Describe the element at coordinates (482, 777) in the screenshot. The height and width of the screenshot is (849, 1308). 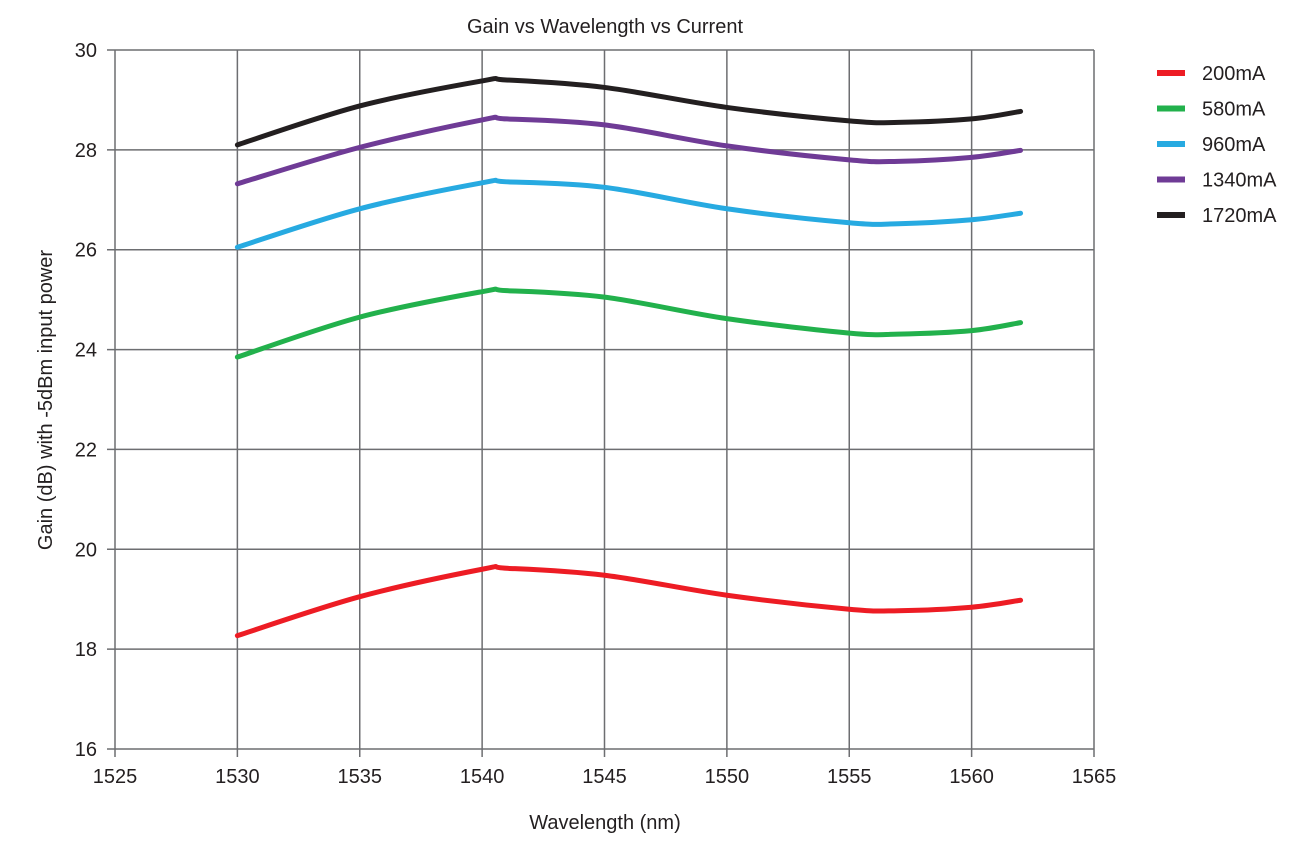
I see `x-tick-label: 1540` at that location.